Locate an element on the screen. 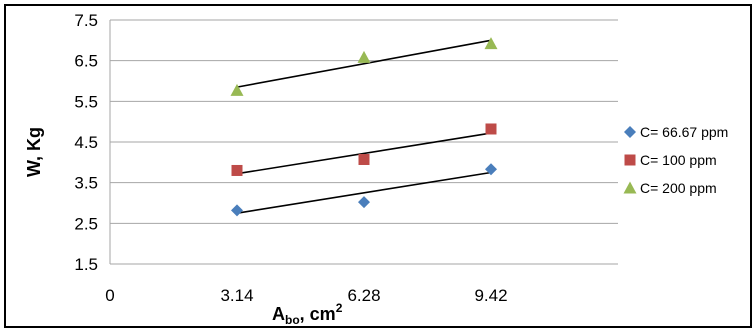 This screenshot has height=332, width=756. x-tick-label: 3.14 is located at coordinates (236, 295).